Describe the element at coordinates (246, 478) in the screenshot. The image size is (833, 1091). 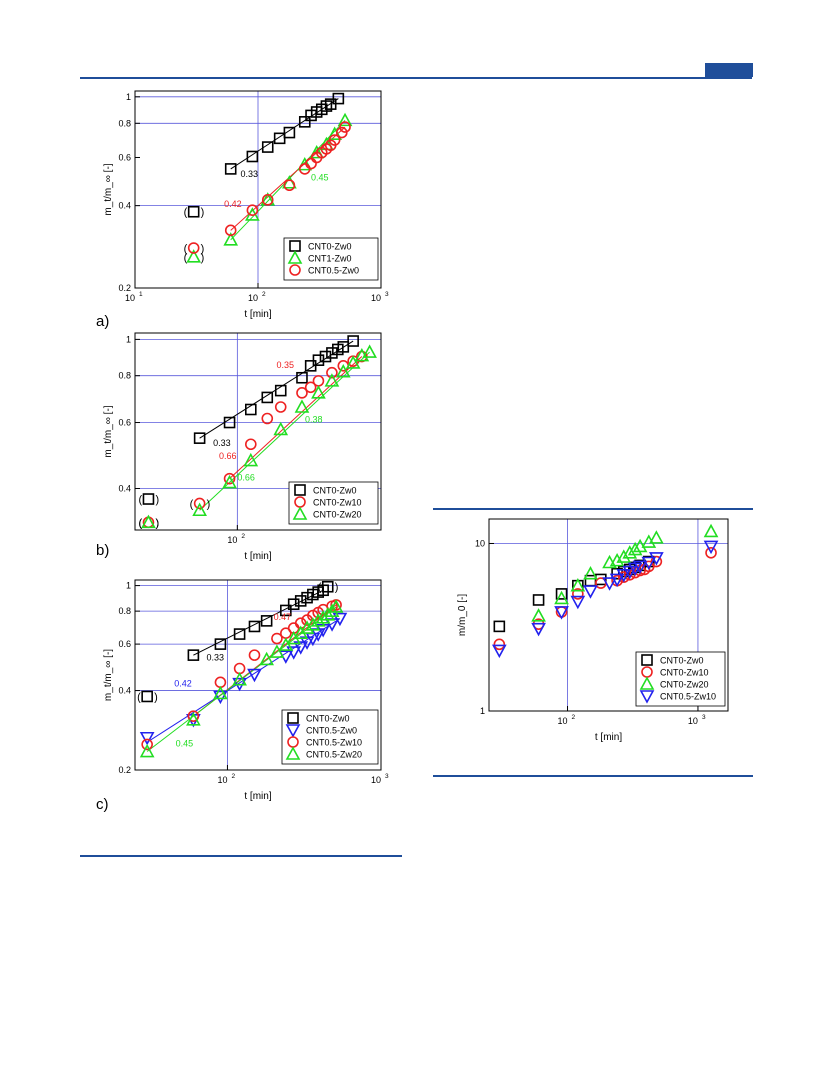
I see `slope-label: 0.66` at that location.